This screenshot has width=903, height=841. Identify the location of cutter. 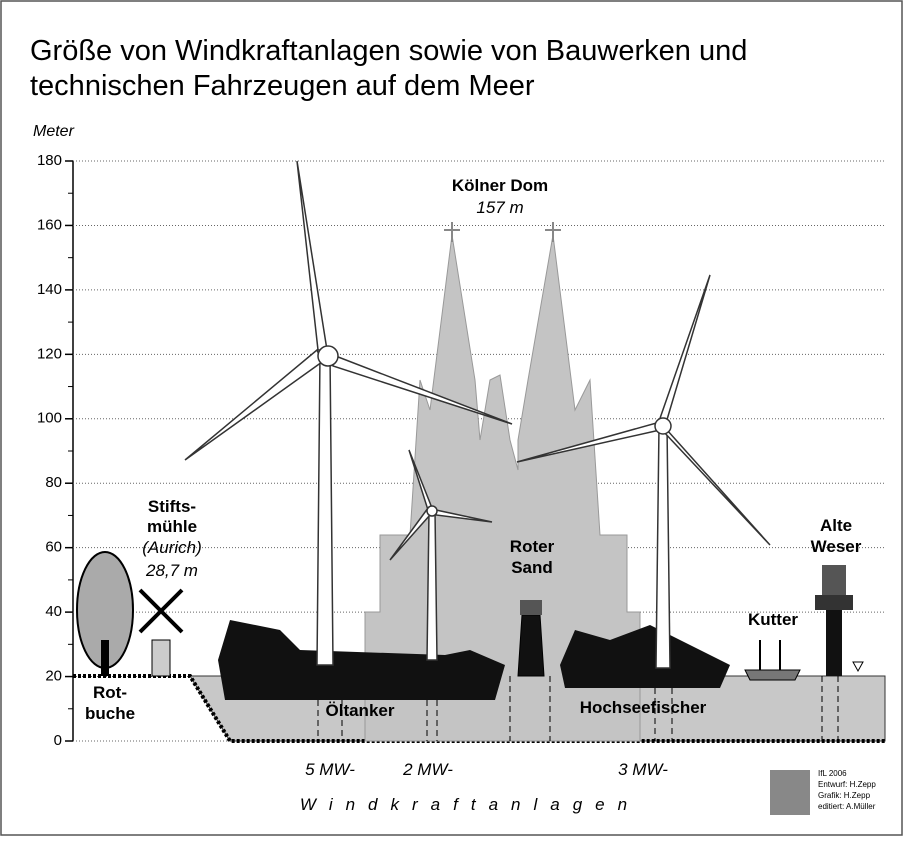
(772, 675).